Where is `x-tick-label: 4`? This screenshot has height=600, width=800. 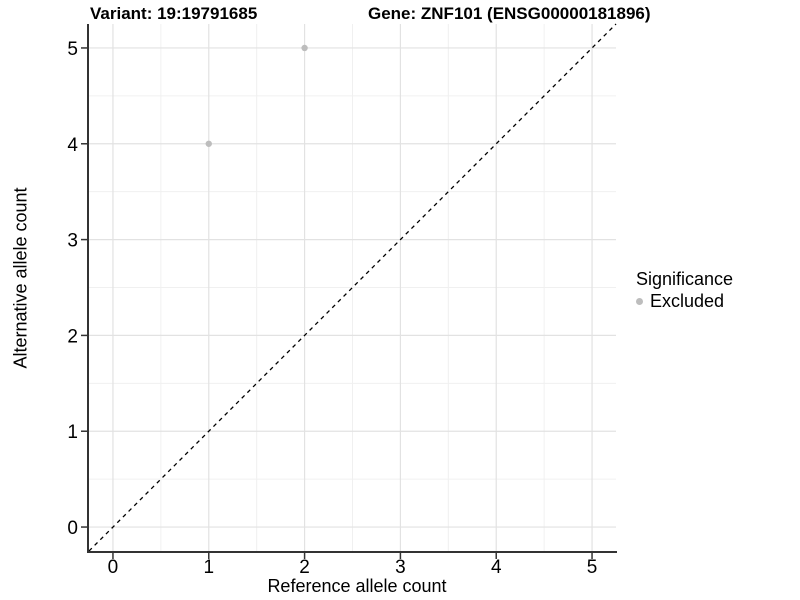 x-tick-label: 4 is located at coordinates (496, 567).